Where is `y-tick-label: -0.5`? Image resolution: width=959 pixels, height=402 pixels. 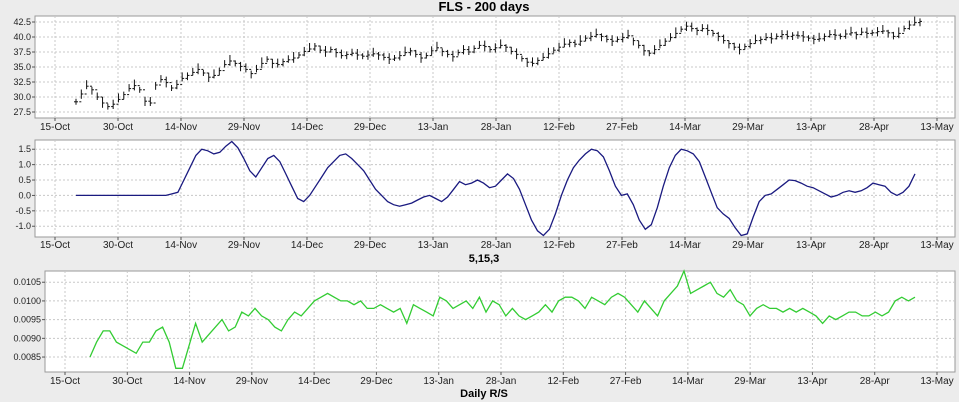
y-tick-label: -0.5 is located at coordinates (23, 211).